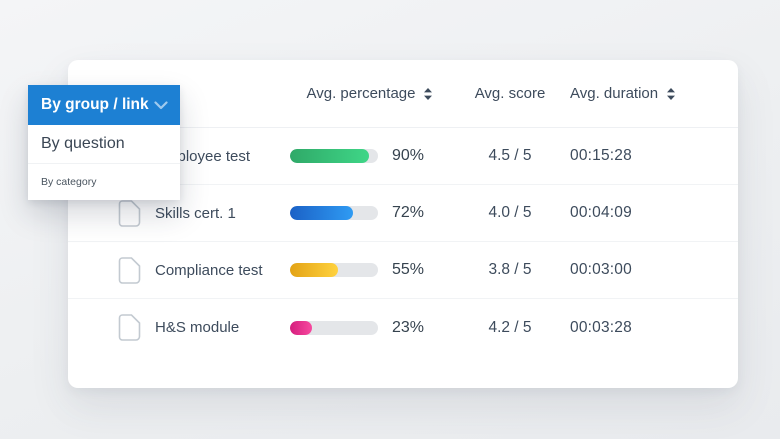 The height and width of the screenshot is (439, 780). I want to click on assessment-name: Compliance test, so click(209, 270).